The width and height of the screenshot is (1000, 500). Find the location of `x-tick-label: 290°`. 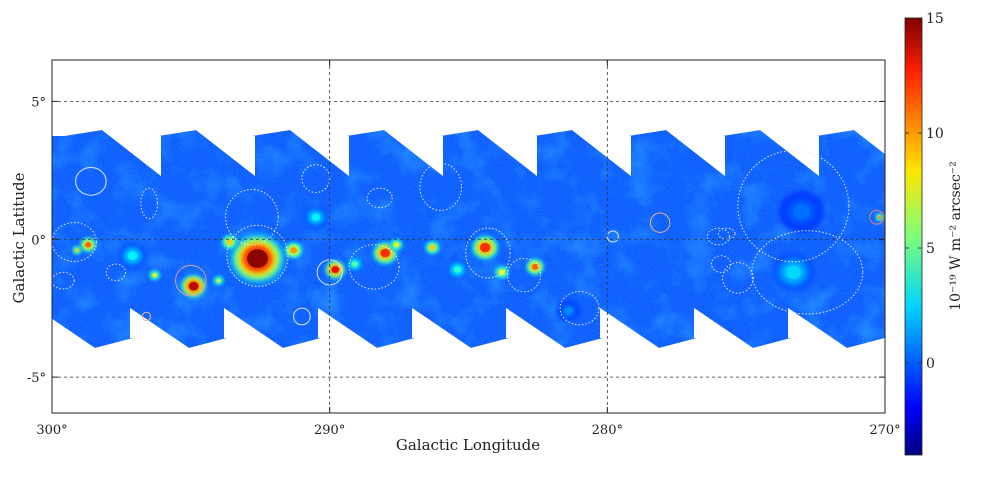

x-tick-label: 290° is located at coordinates (329, 430).